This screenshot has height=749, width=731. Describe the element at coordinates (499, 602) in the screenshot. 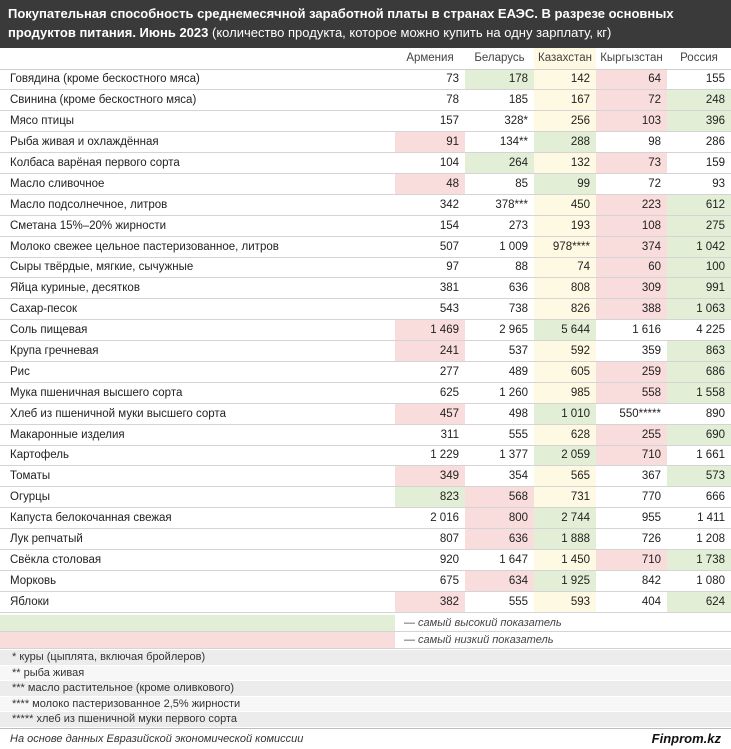

I see `cell-belarus: 555` at that location.